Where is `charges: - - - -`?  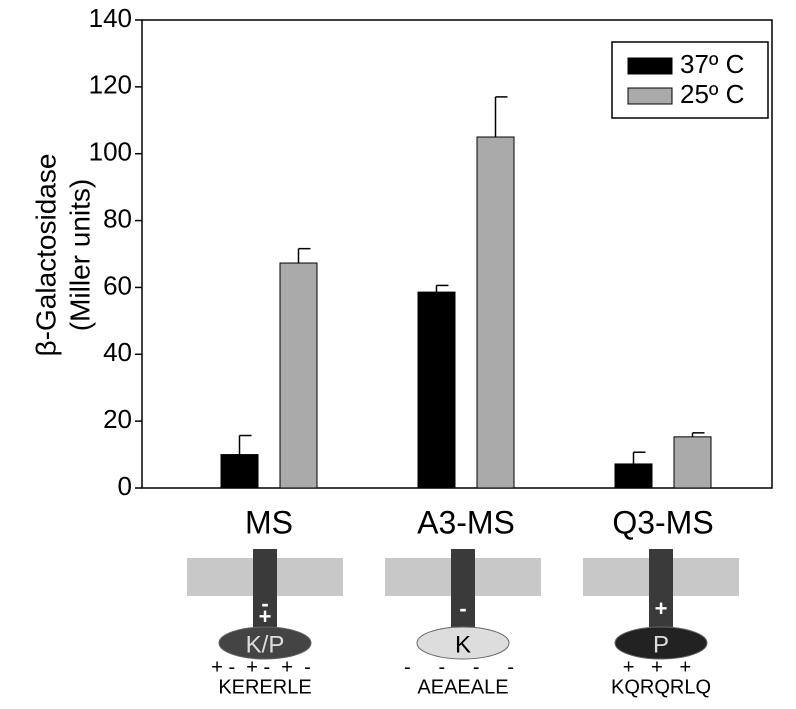 charges: - - - - is located at coordinates (459, 667).